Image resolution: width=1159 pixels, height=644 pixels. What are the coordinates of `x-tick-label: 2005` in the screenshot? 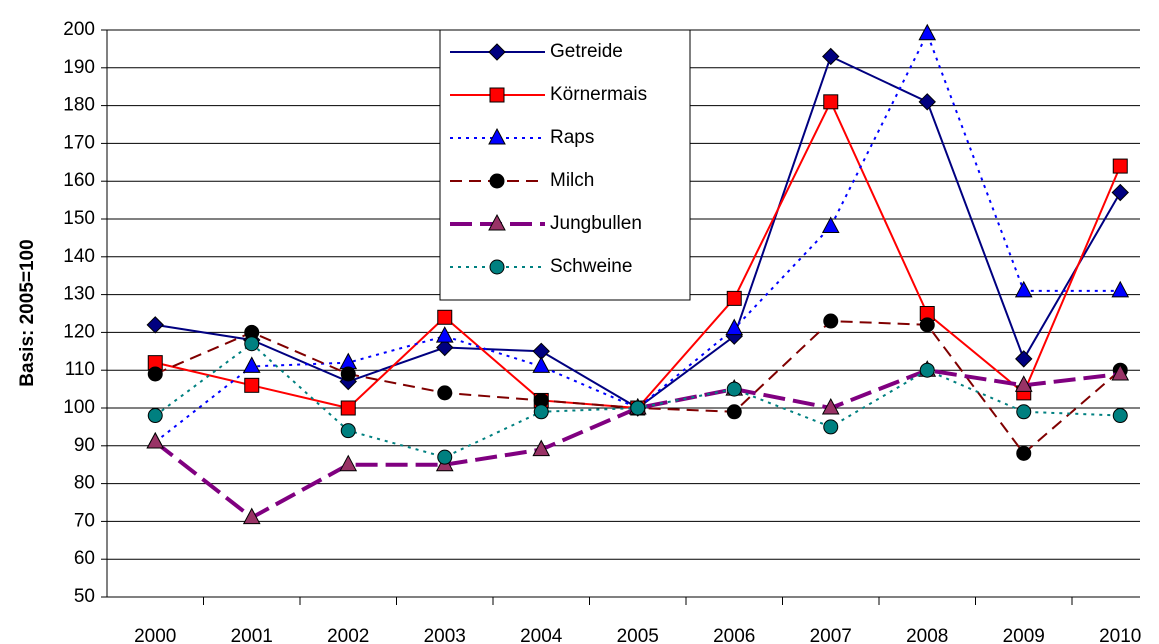 It's located at (638, 635).